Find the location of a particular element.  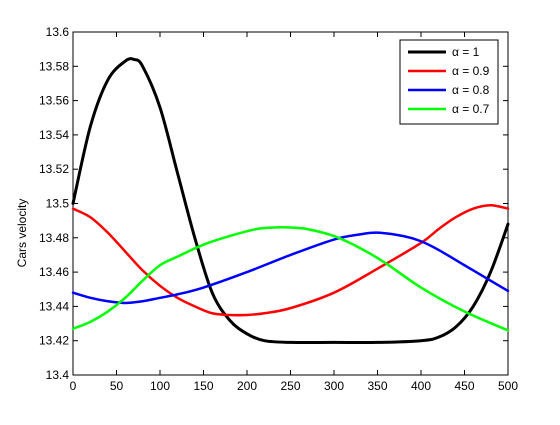

legend-label: α = 0.7 is located at coordinates (471, 109).